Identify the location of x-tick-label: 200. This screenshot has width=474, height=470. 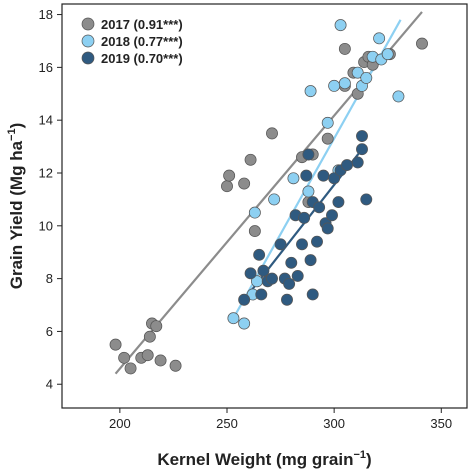
(120, 423).